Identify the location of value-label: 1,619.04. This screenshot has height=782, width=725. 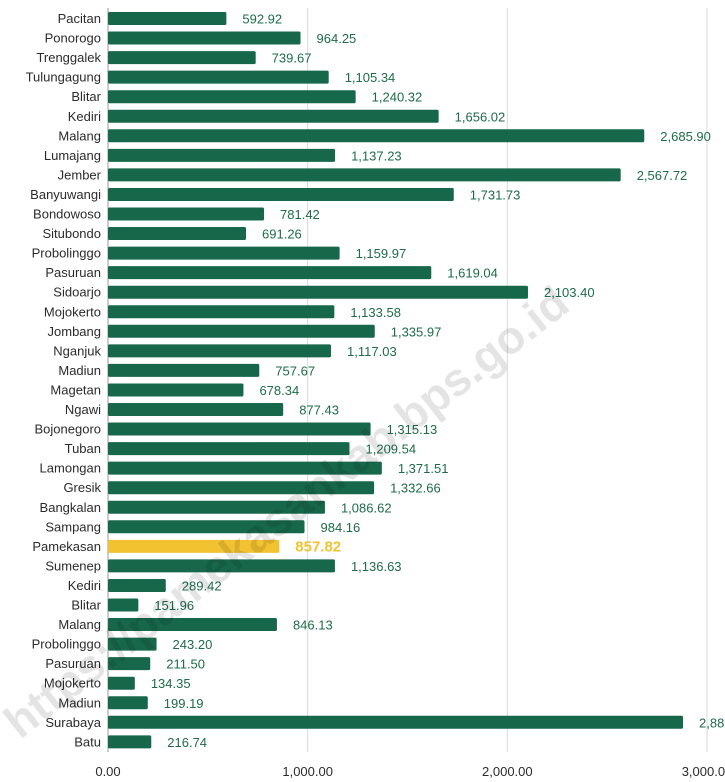
(472, 273).